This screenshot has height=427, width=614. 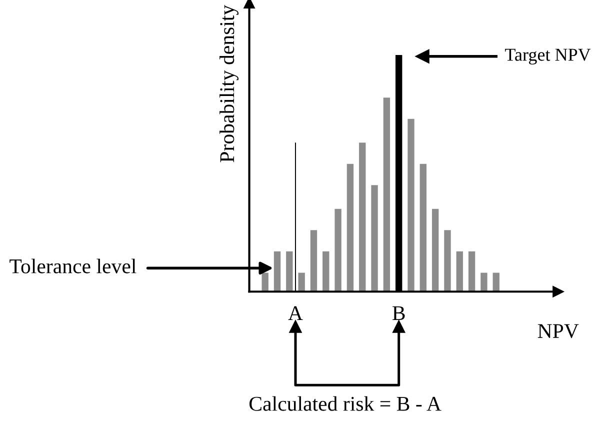 I want to click on text: Calculated risk = B - A, so click(x=345, y=403).